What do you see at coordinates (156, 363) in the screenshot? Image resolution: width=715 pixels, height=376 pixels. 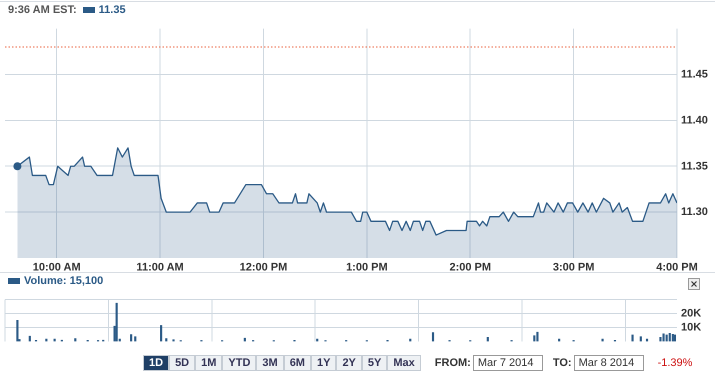 I see `text: 1D` at bounding box center [156, 363].